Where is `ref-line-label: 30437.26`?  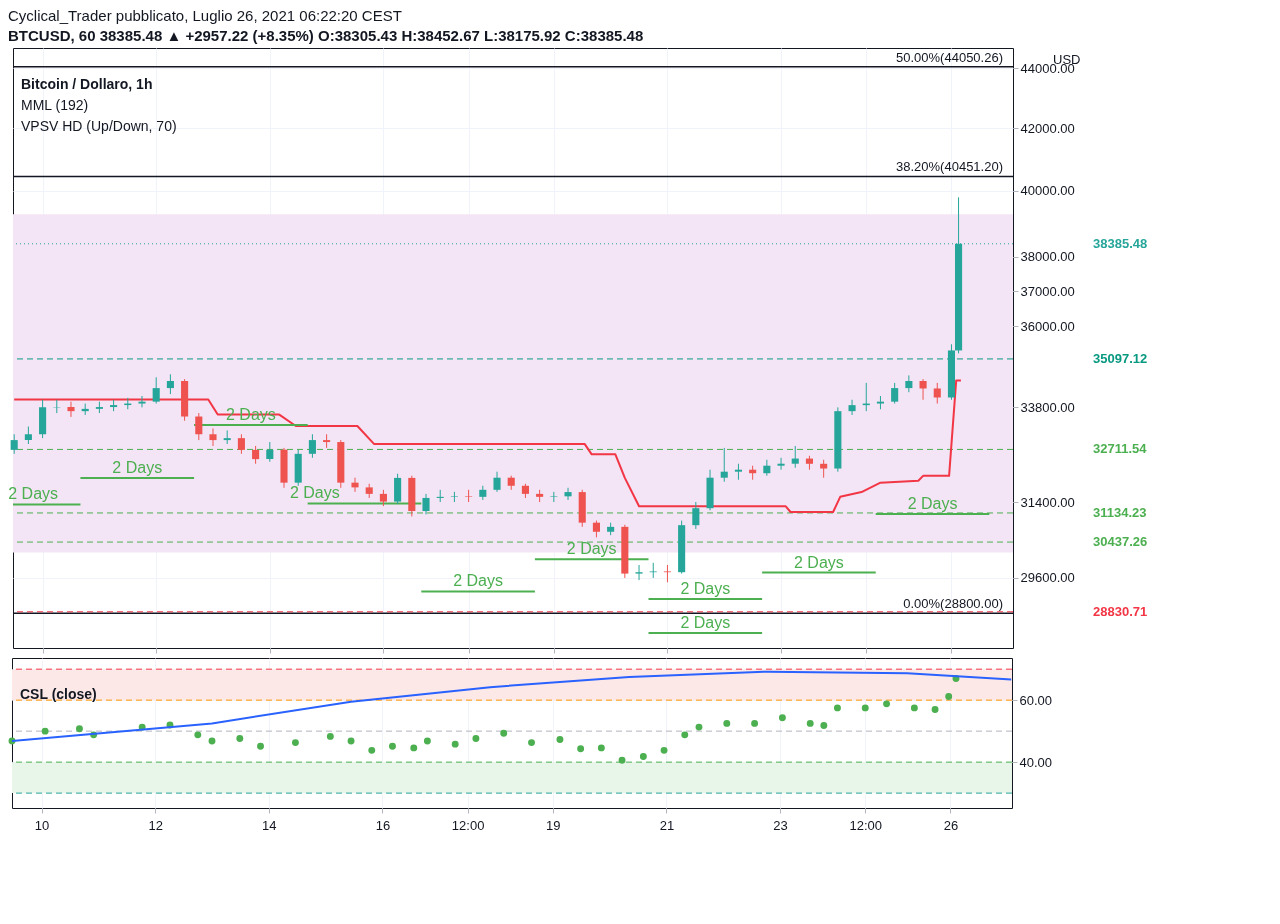 ref-line-label: 30437.26 is located at coordinates (1120, 542).